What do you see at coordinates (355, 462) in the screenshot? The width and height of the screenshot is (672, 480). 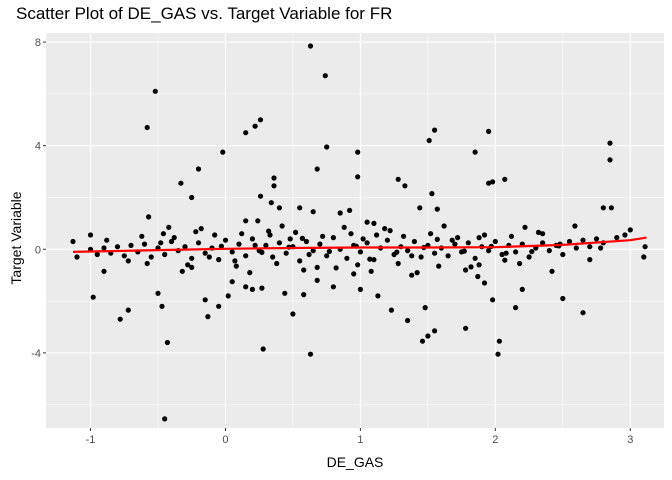 I see `x-axis-label: DE_GAS` at bounding box center [355, 462].